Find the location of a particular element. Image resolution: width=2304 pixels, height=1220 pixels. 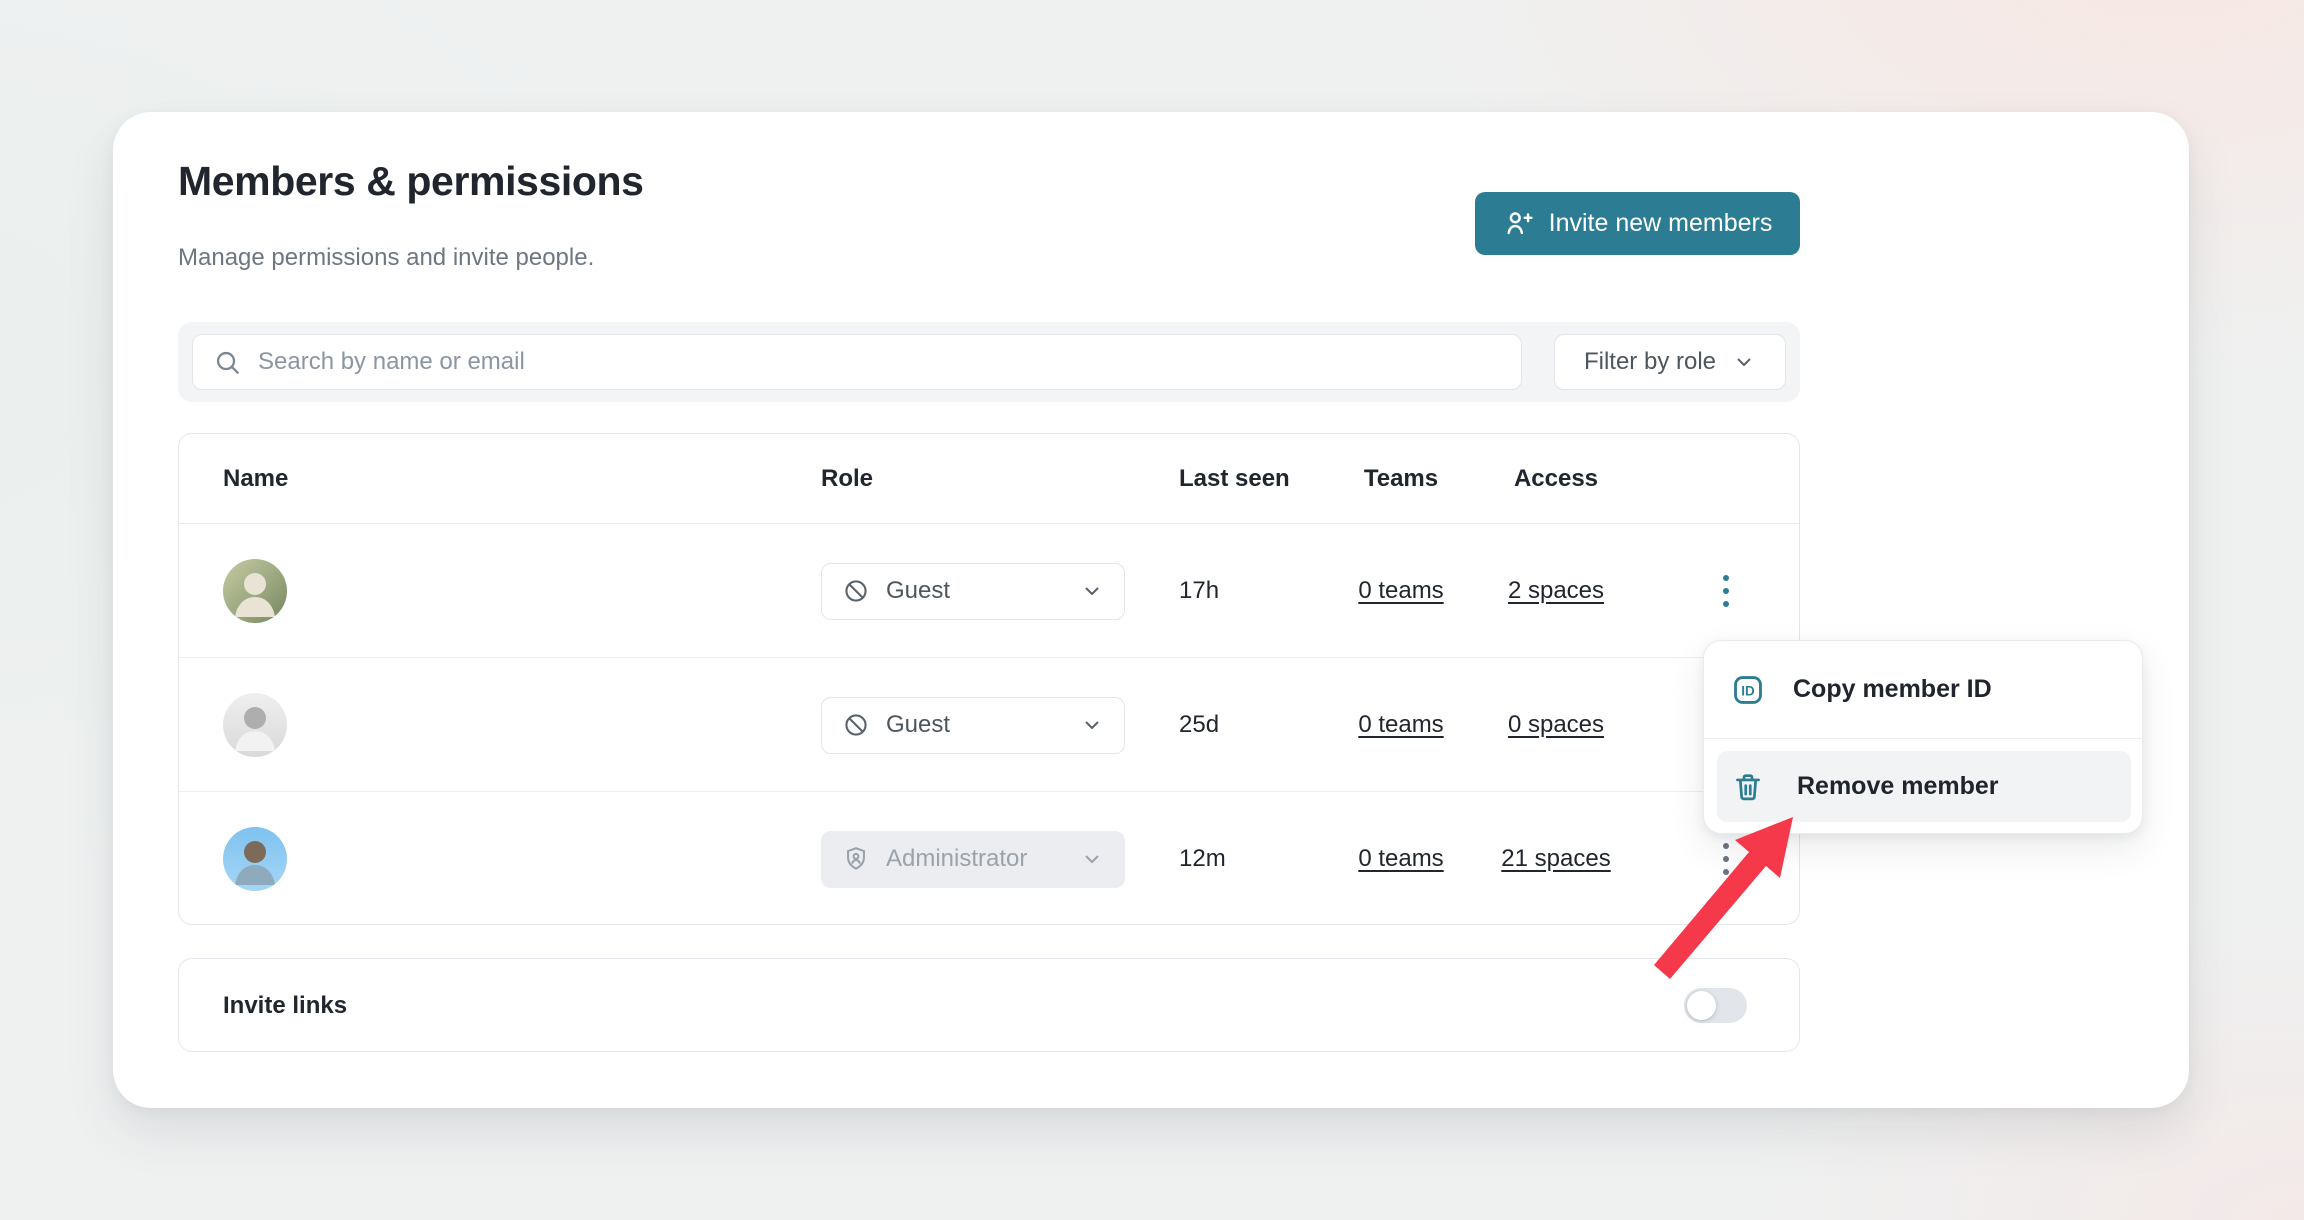

member-row: Guest 25d 0 teams 0 spaces is located at coordinates (989, 725).